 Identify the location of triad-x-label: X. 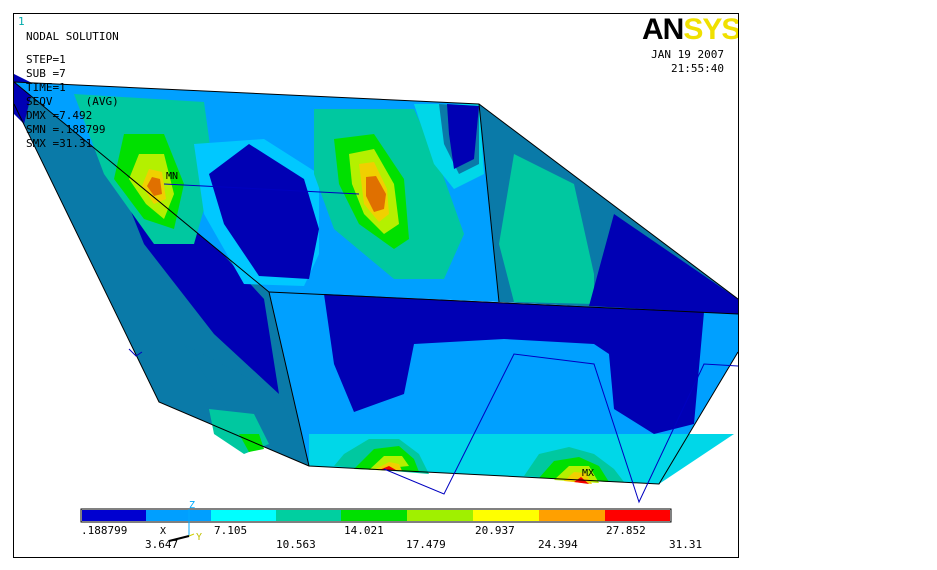
(163, 531).